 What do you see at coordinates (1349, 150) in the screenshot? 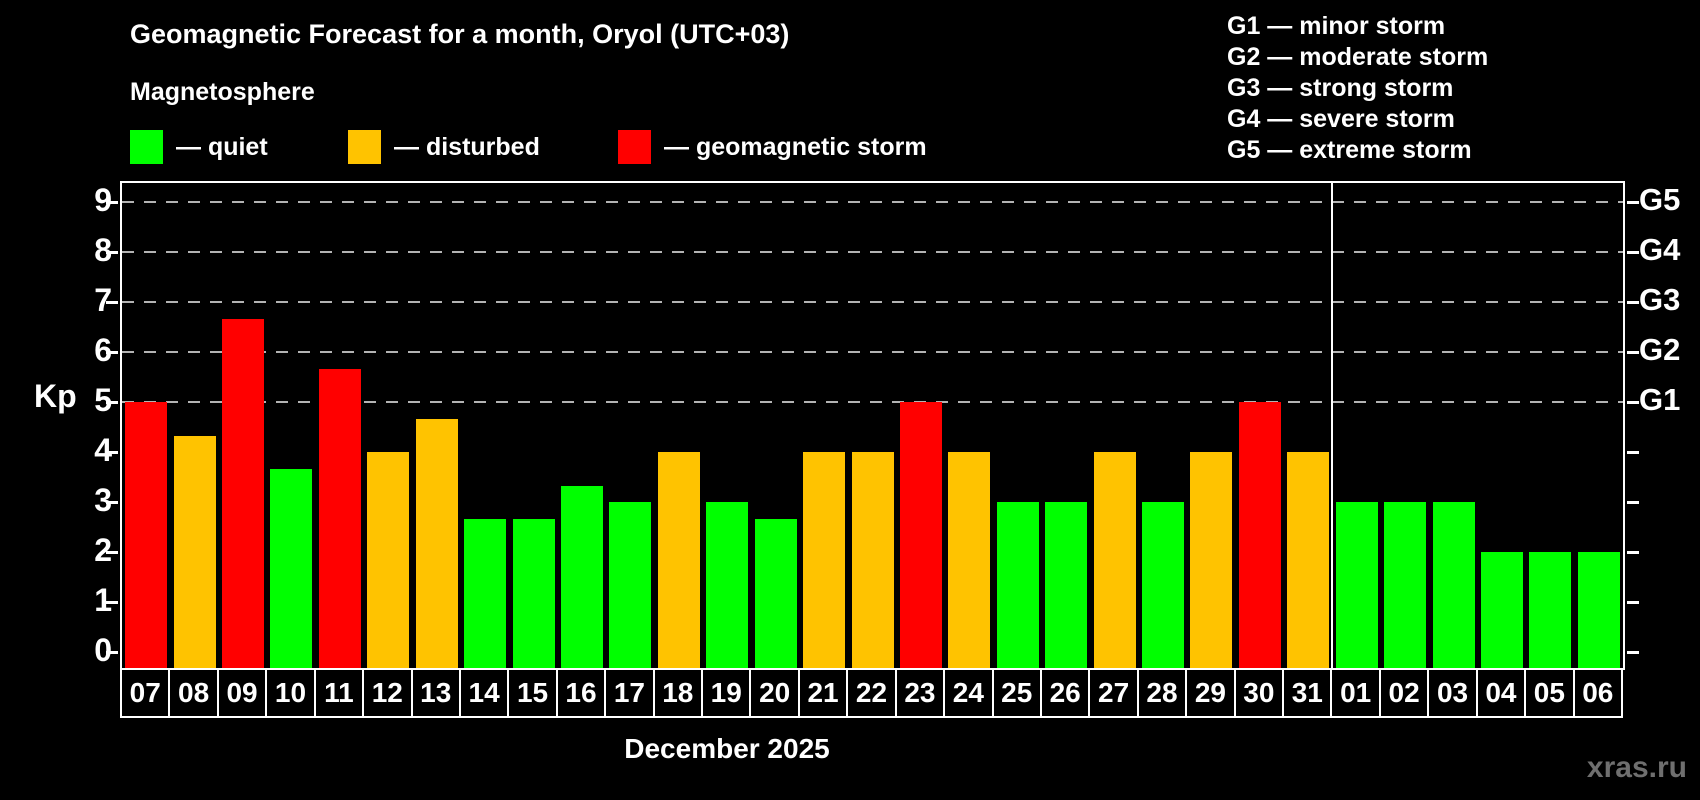
I see `storm-scale-line: G5 — extreme storm` at bounding box center [1349, 150].